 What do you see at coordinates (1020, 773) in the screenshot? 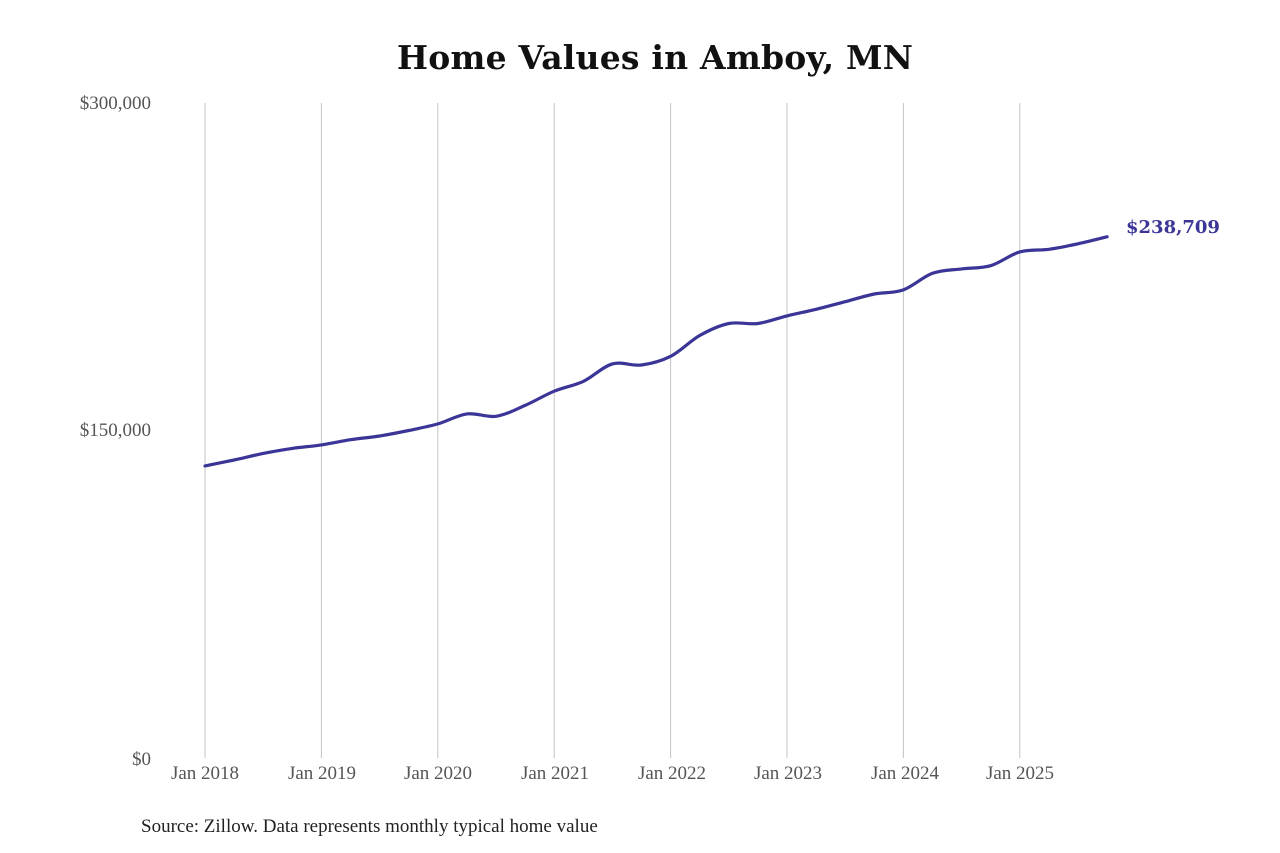
I see `x-tick-2025: Jan 2025` at bounding box center [1020, 773].